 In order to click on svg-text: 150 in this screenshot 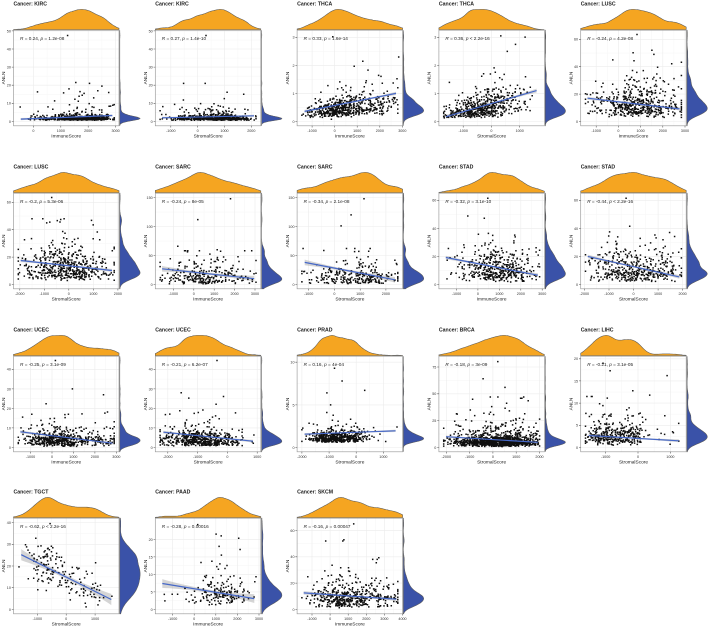, I will do `click(291, 198)`.